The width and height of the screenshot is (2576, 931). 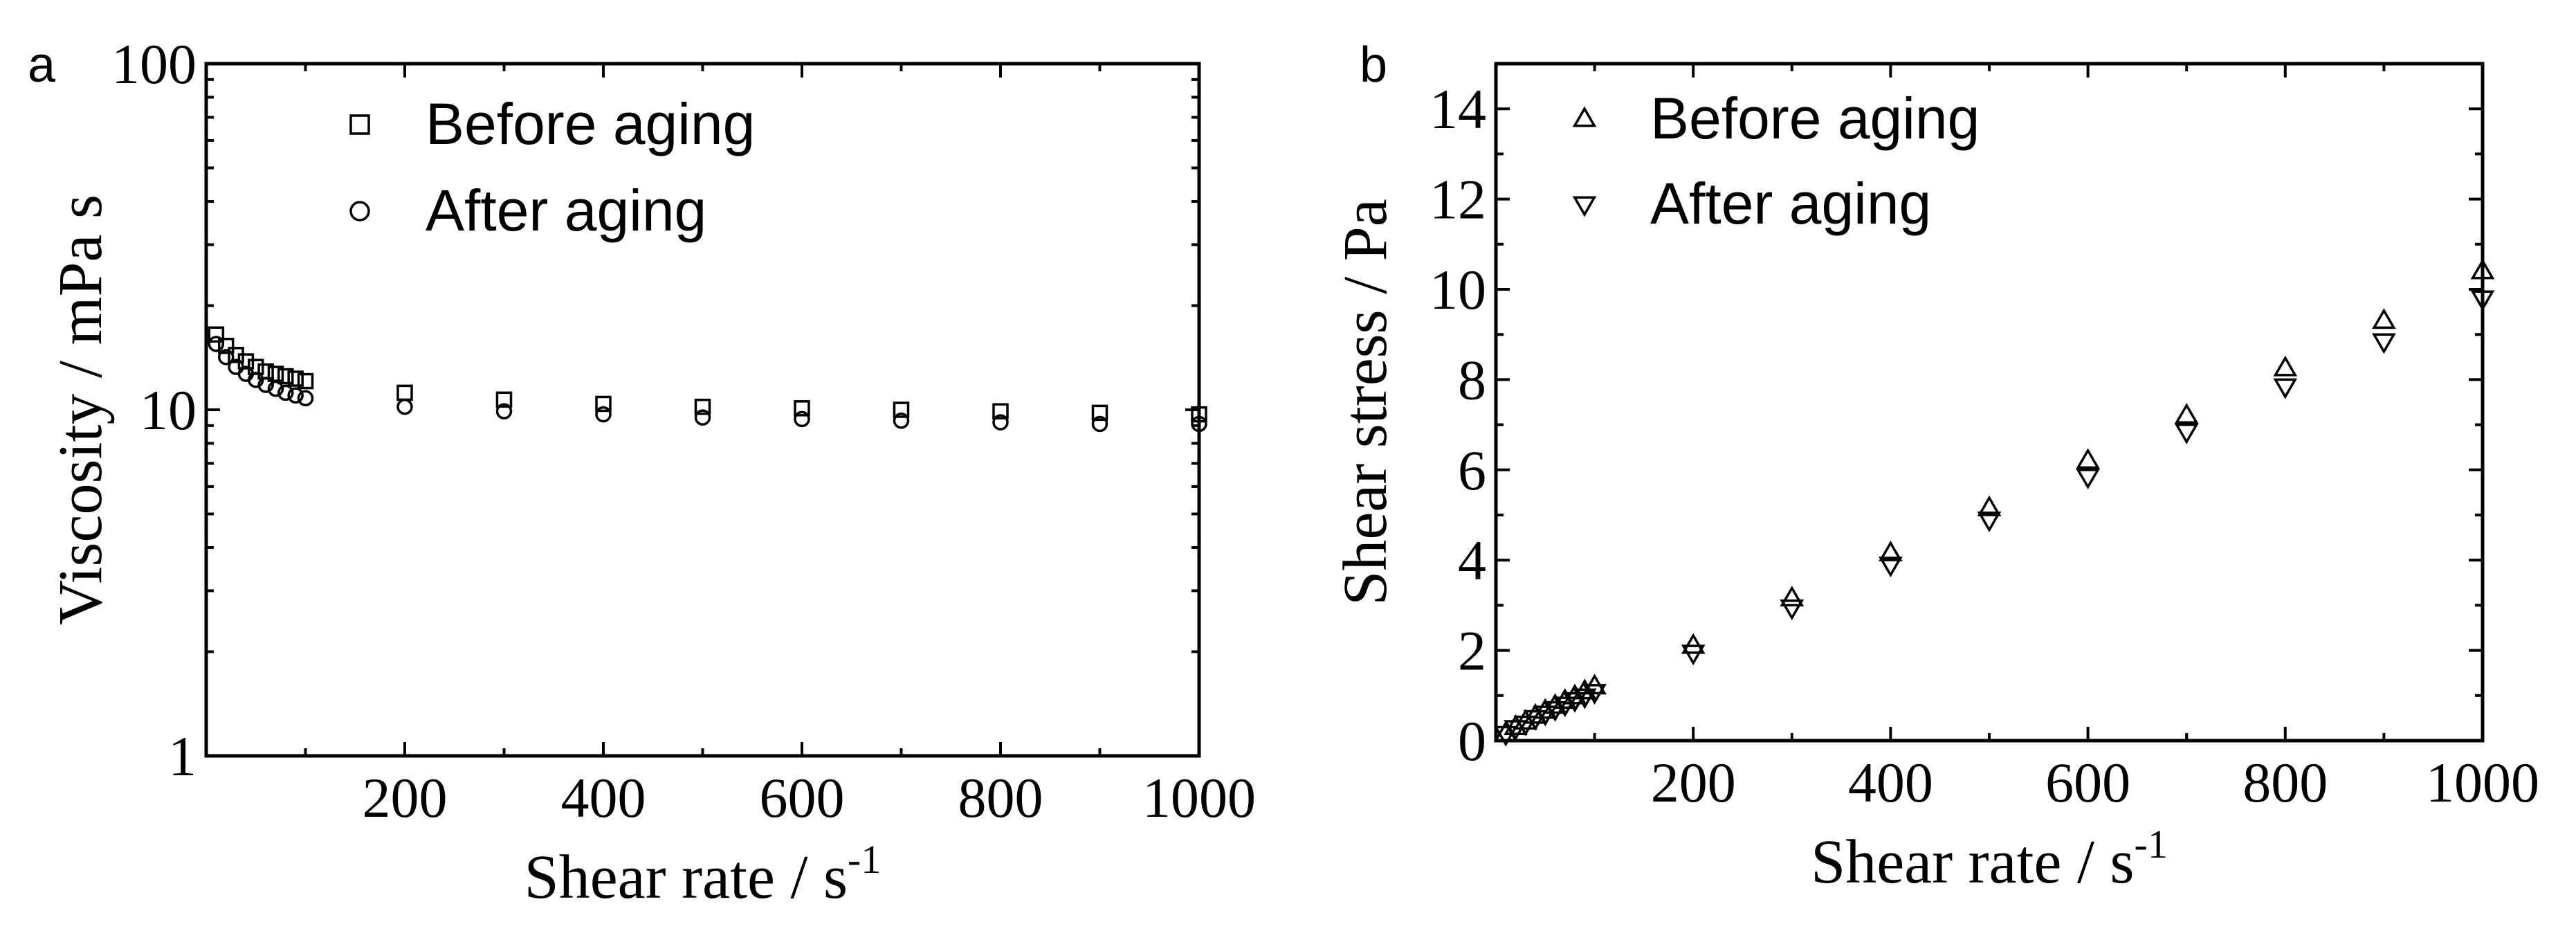 What do you see at coordinates (42, 65) in the screenshot?
I see `panel-label: a` at bounding box center [42, 65].